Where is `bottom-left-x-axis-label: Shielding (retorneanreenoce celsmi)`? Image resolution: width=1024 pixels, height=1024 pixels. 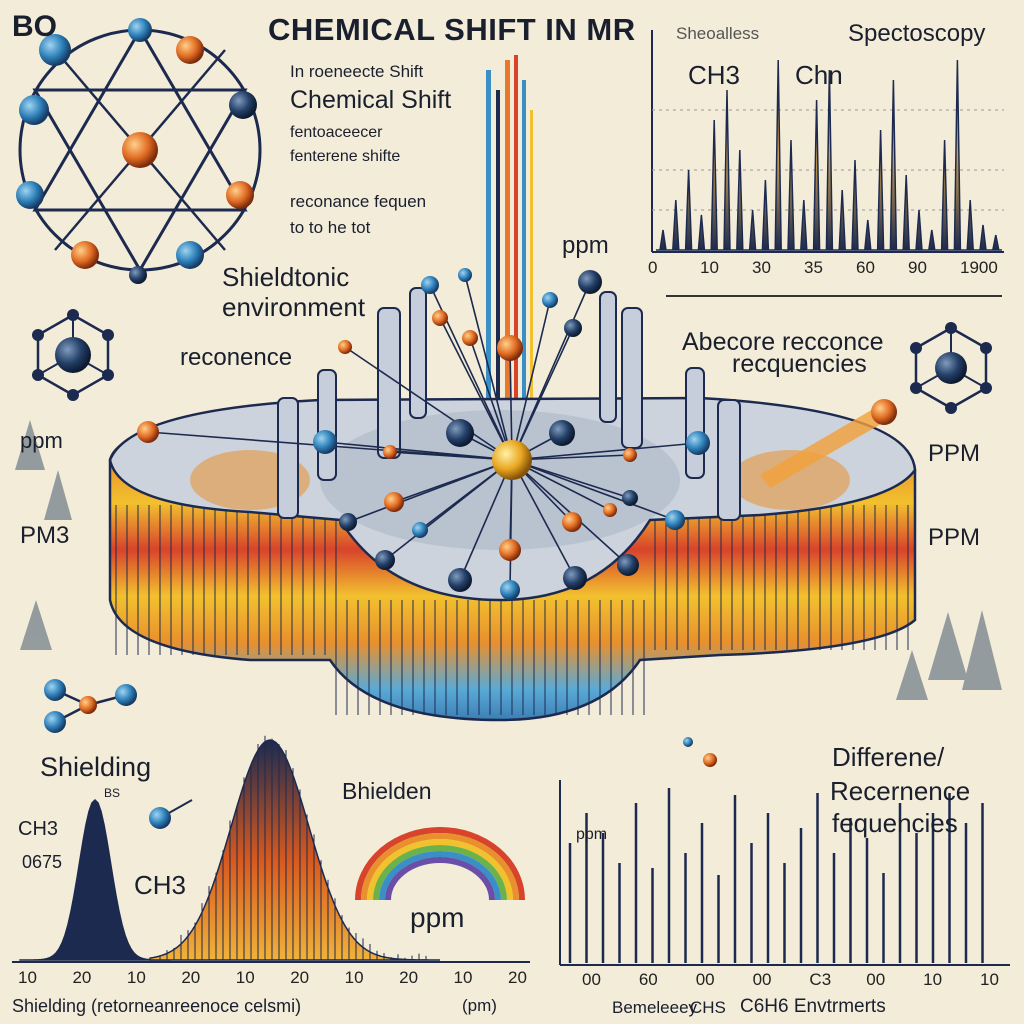
bottom-left-x-axis-label: Shielding (retorneanreenoce celsmi) is located at coordinates (156, 1006).